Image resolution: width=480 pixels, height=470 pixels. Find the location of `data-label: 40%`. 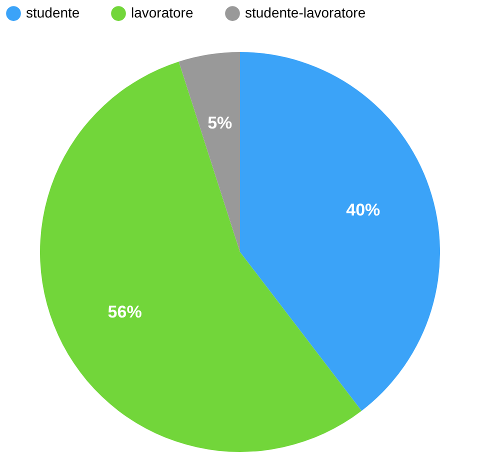

data-label: 40% is located at coordinates (363, 210).